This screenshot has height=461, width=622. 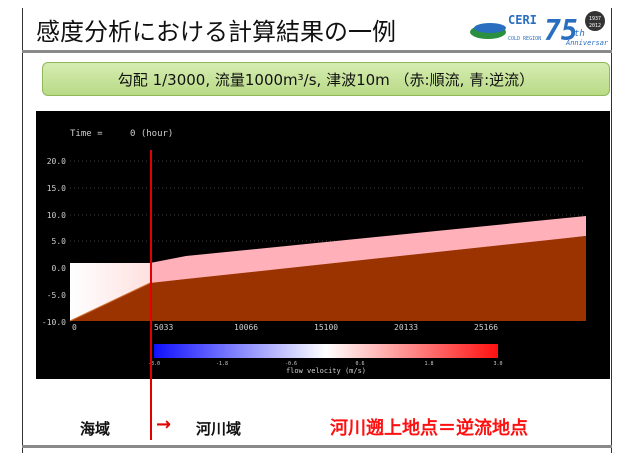 What do you see at coordinates (151, 295) in the screenshot?
I see `boundary-marker-line` at bounding box center [151, 295].